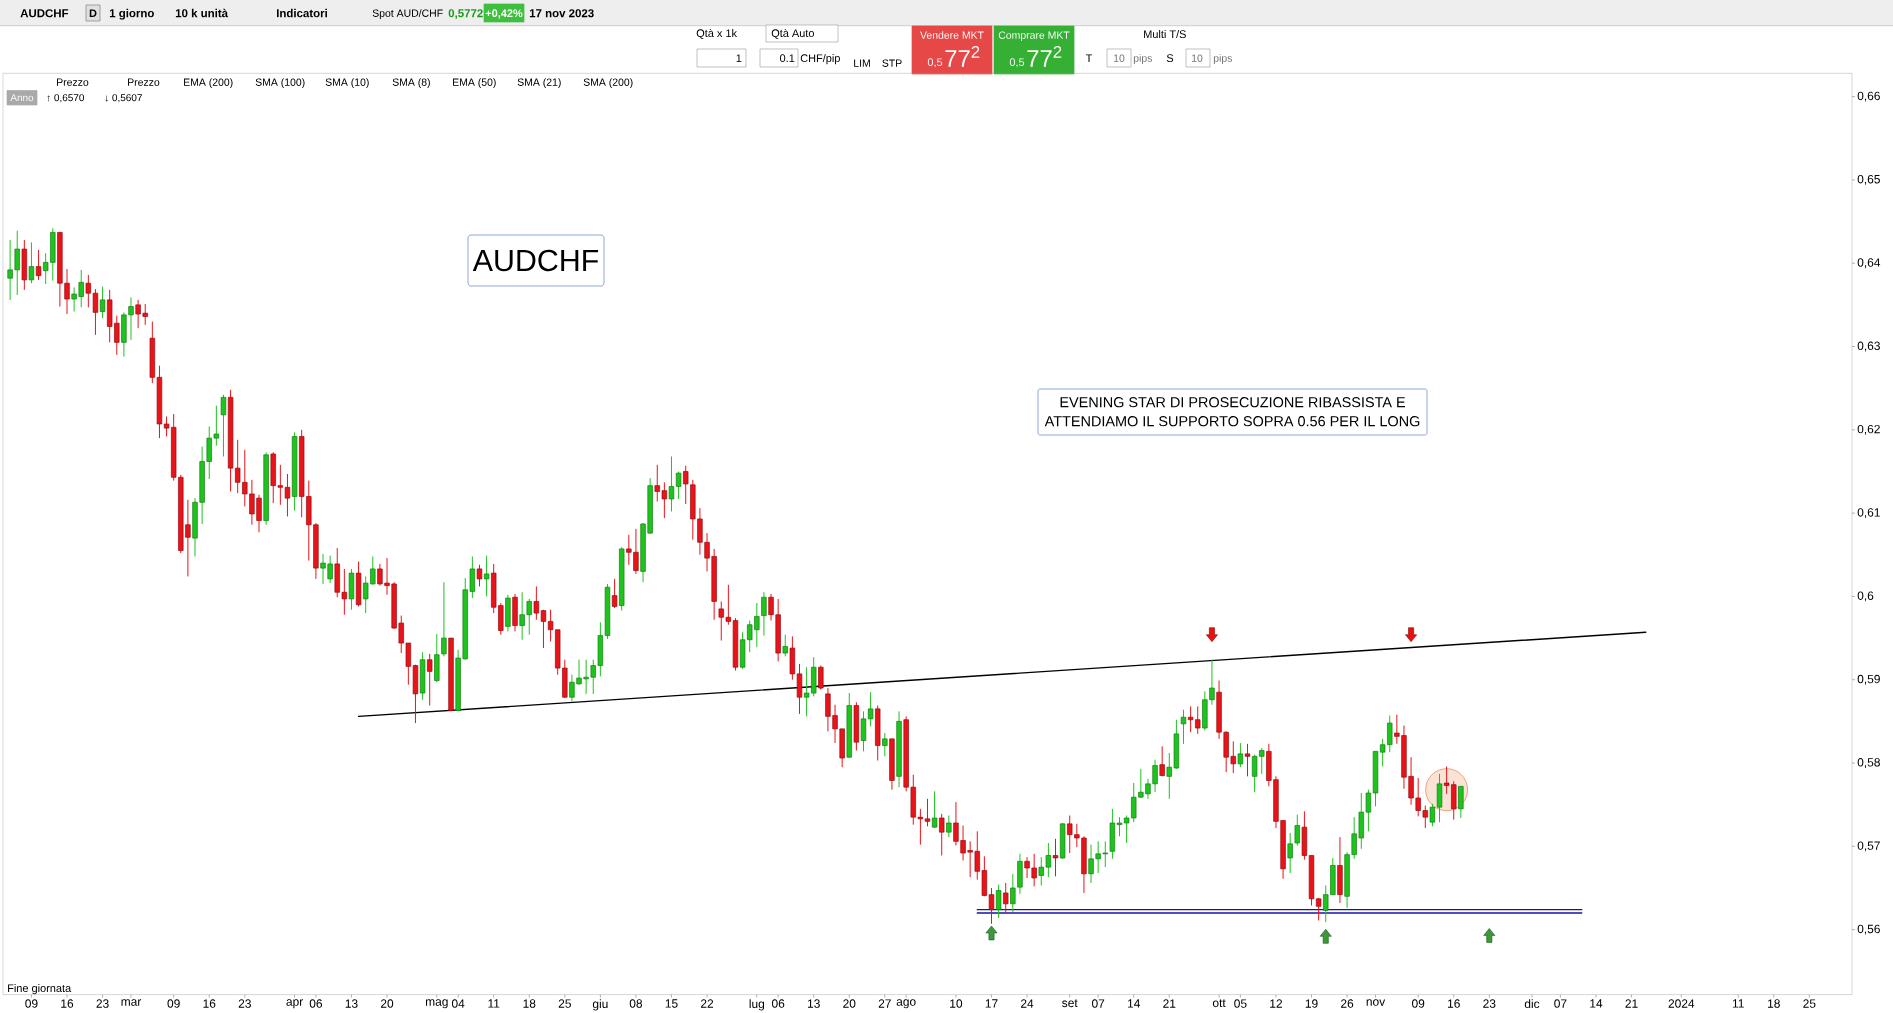  Describe the element at coordinates (1869, 263) in the screenshot. I see `y-tick-label: 0,64` at that location.